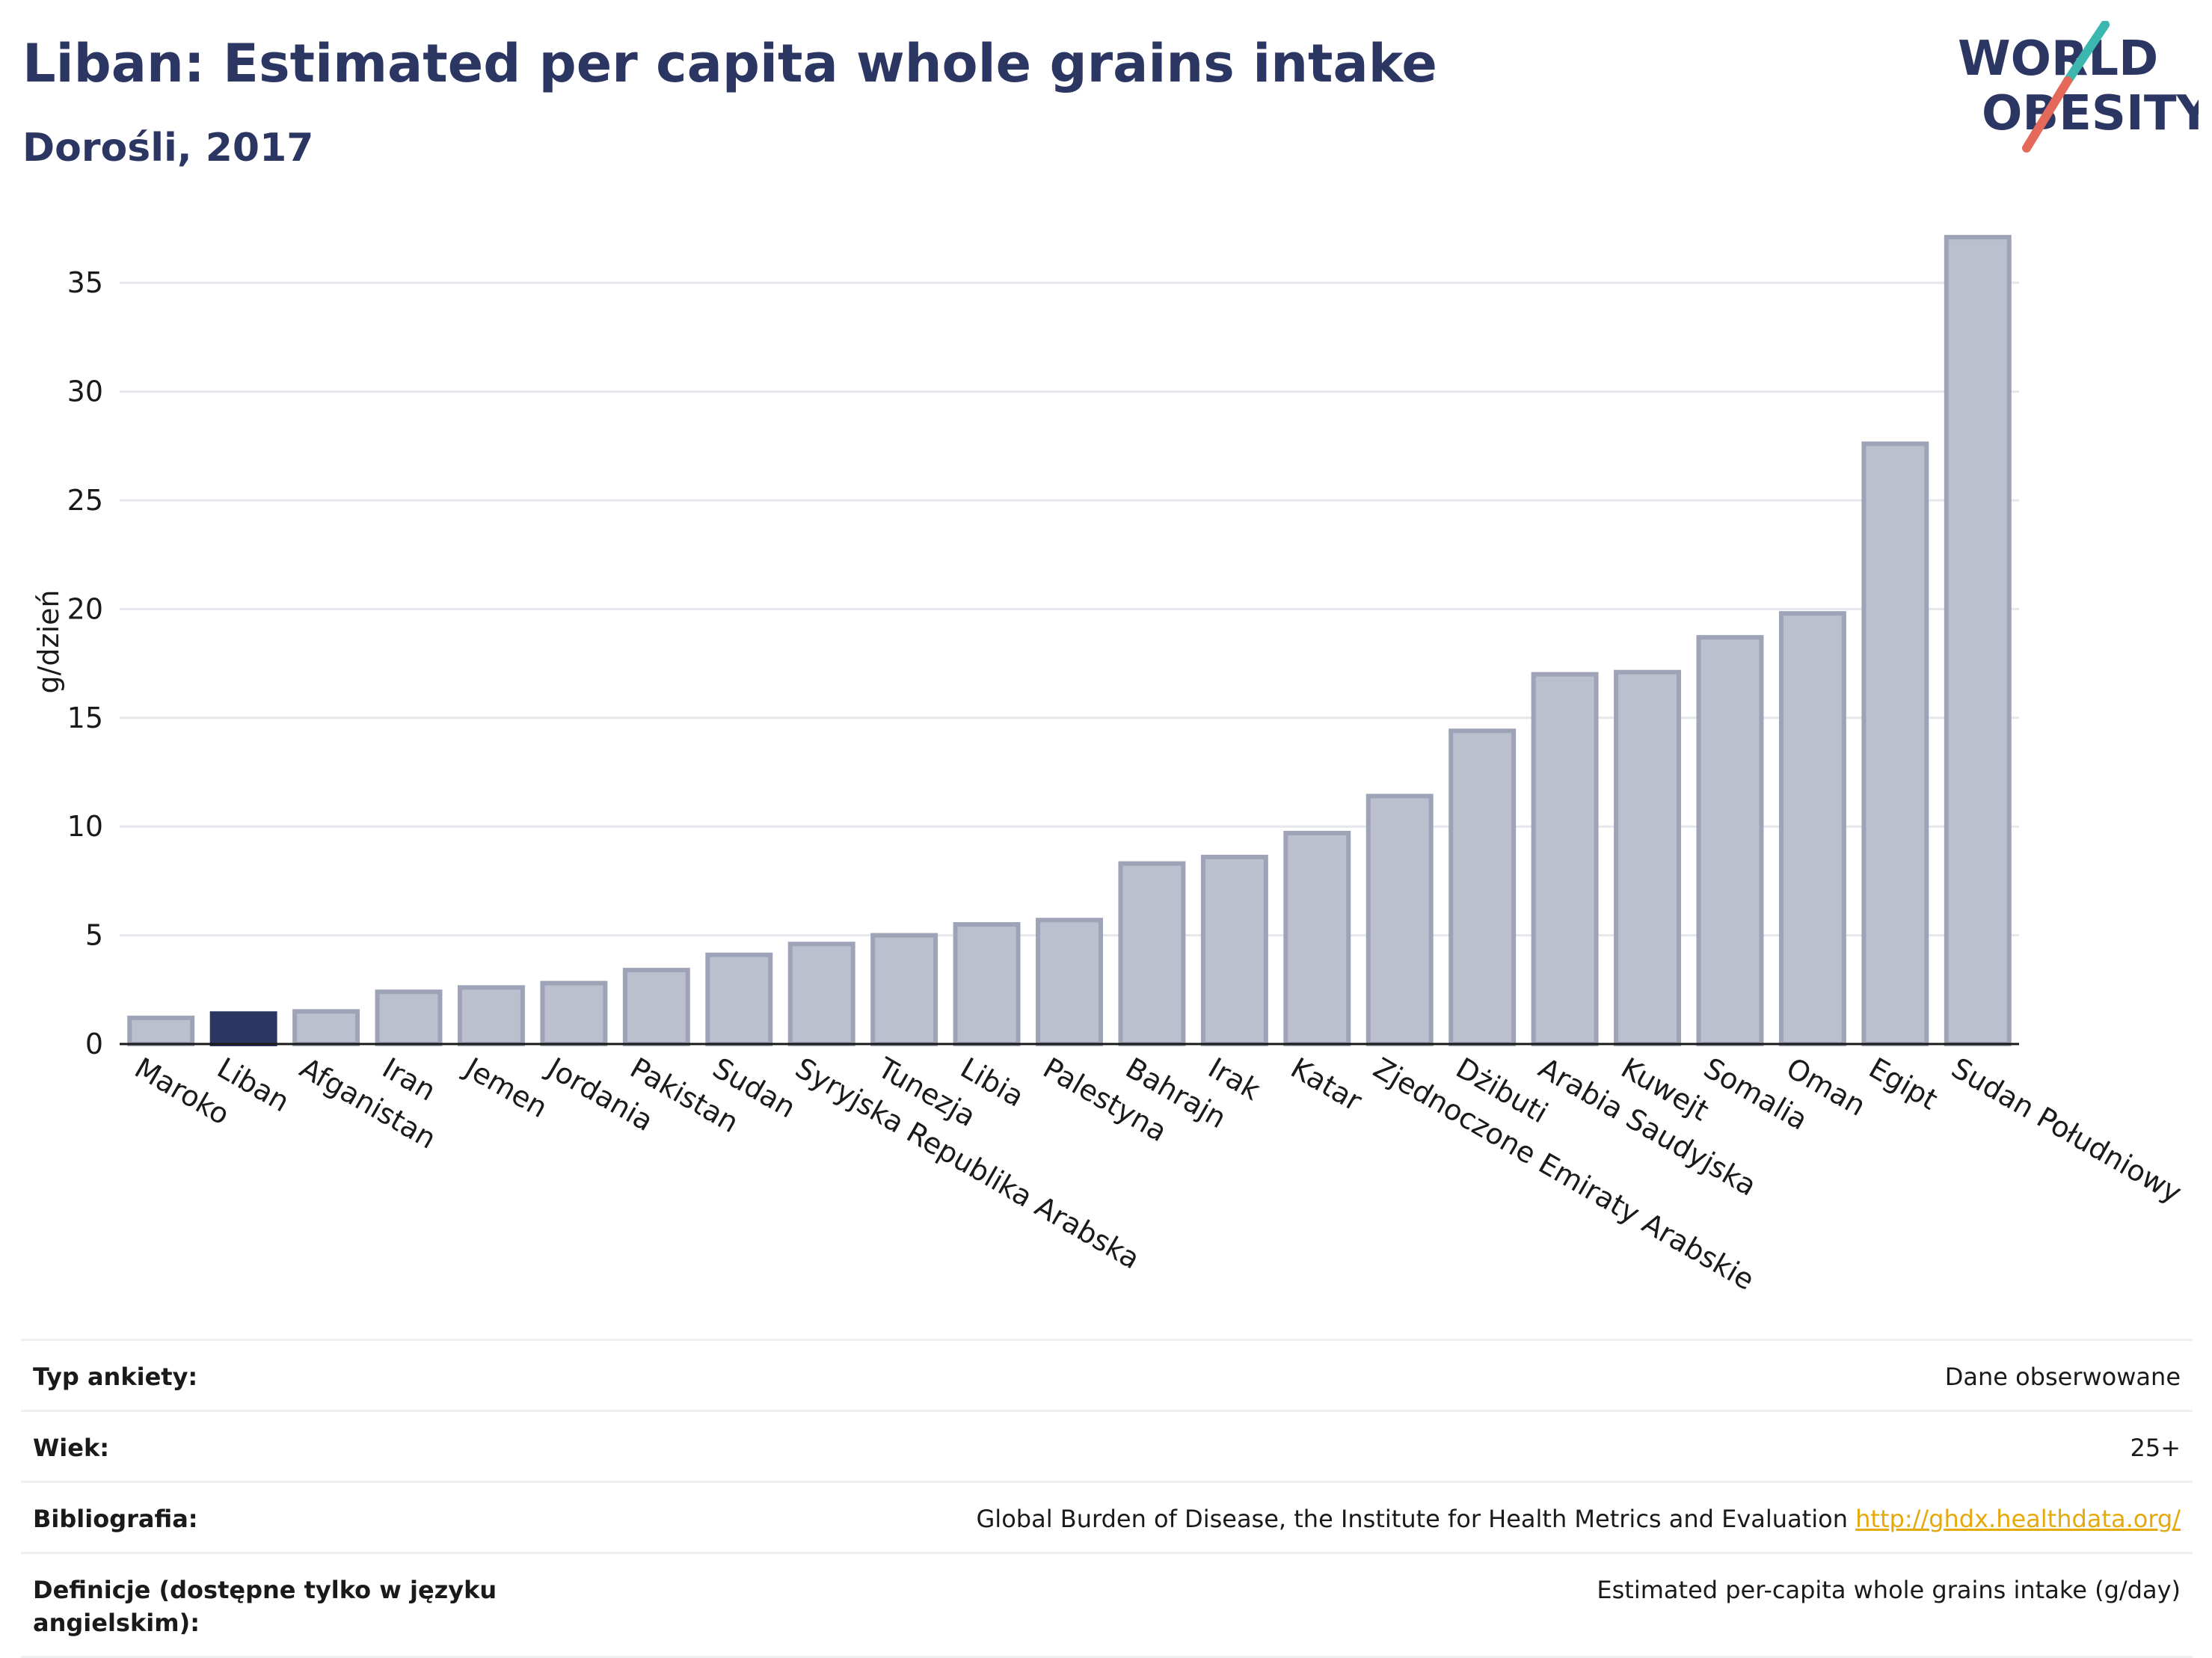  I want to click on bar-kuwejt, so click(1648, 857).